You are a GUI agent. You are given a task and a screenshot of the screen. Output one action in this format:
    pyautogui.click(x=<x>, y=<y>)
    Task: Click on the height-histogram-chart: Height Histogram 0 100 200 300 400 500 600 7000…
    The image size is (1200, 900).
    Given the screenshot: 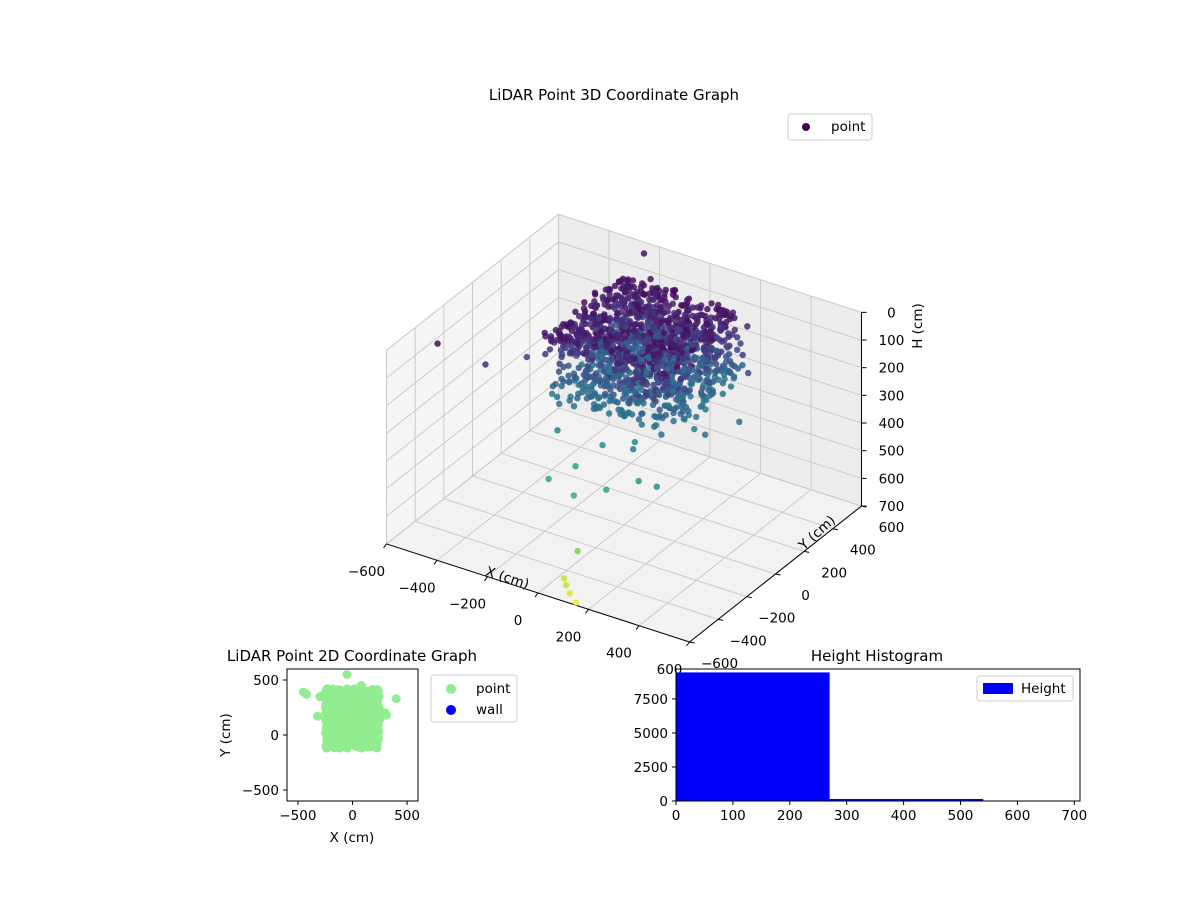 What is the action you would take?
    pyautogui.click(x=861, y=735)
    